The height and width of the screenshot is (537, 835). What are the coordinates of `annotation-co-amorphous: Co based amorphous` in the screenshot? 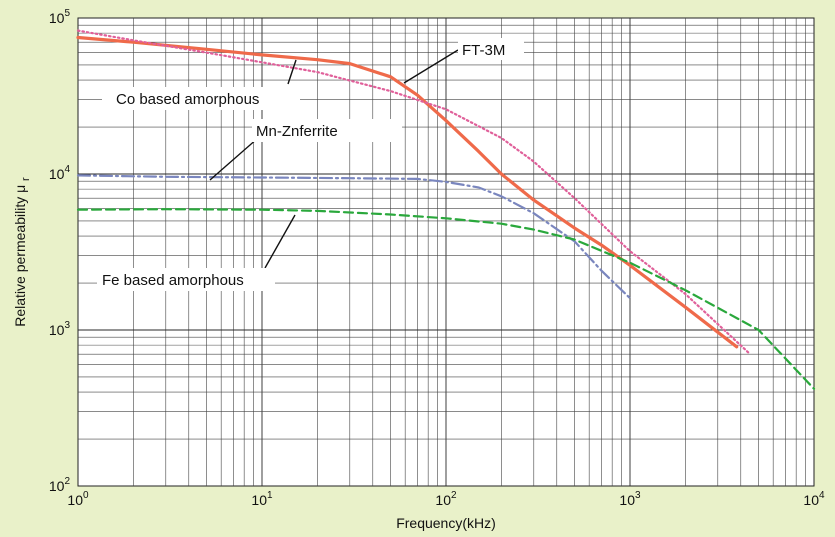 It's located at (201, 84).